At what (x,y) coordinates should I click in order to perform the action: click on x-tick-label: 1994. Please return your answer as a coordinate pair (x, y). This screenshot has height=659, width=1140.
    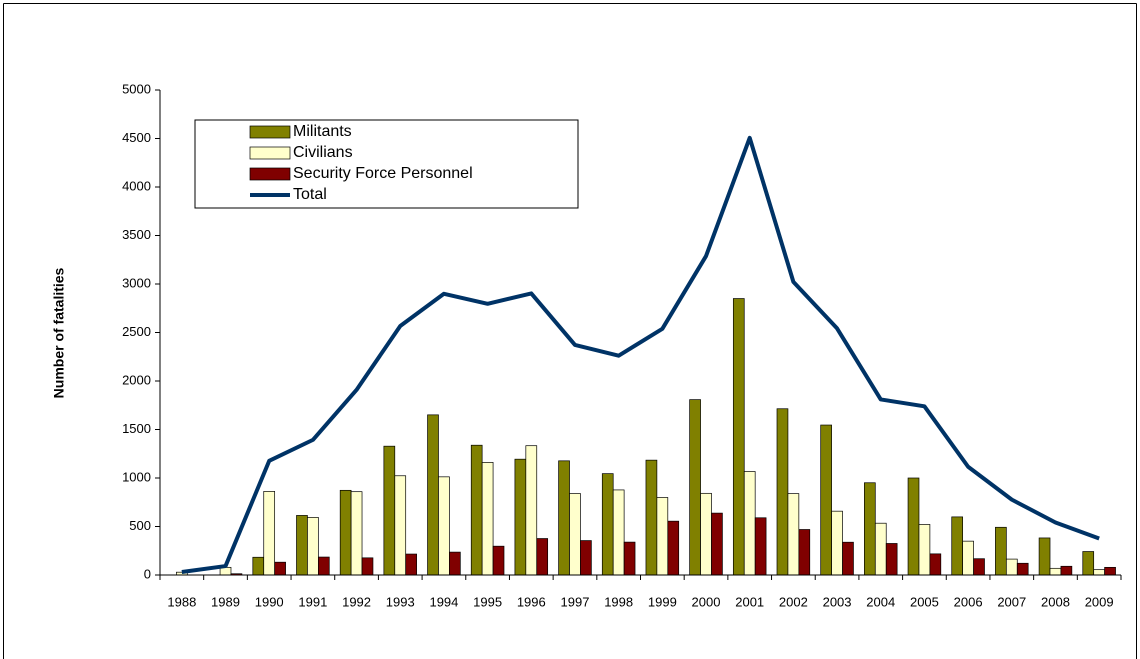
    Looking at the image, I should click on (443, 601).